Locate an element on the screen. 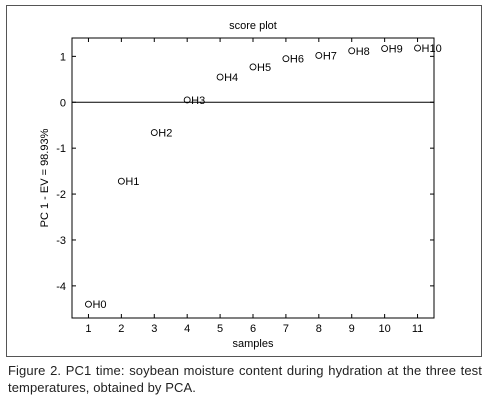 Image resolution: width=489 pixels, height=405 pixels. x-tick-label: 3 is located at coordinates (154, 329).